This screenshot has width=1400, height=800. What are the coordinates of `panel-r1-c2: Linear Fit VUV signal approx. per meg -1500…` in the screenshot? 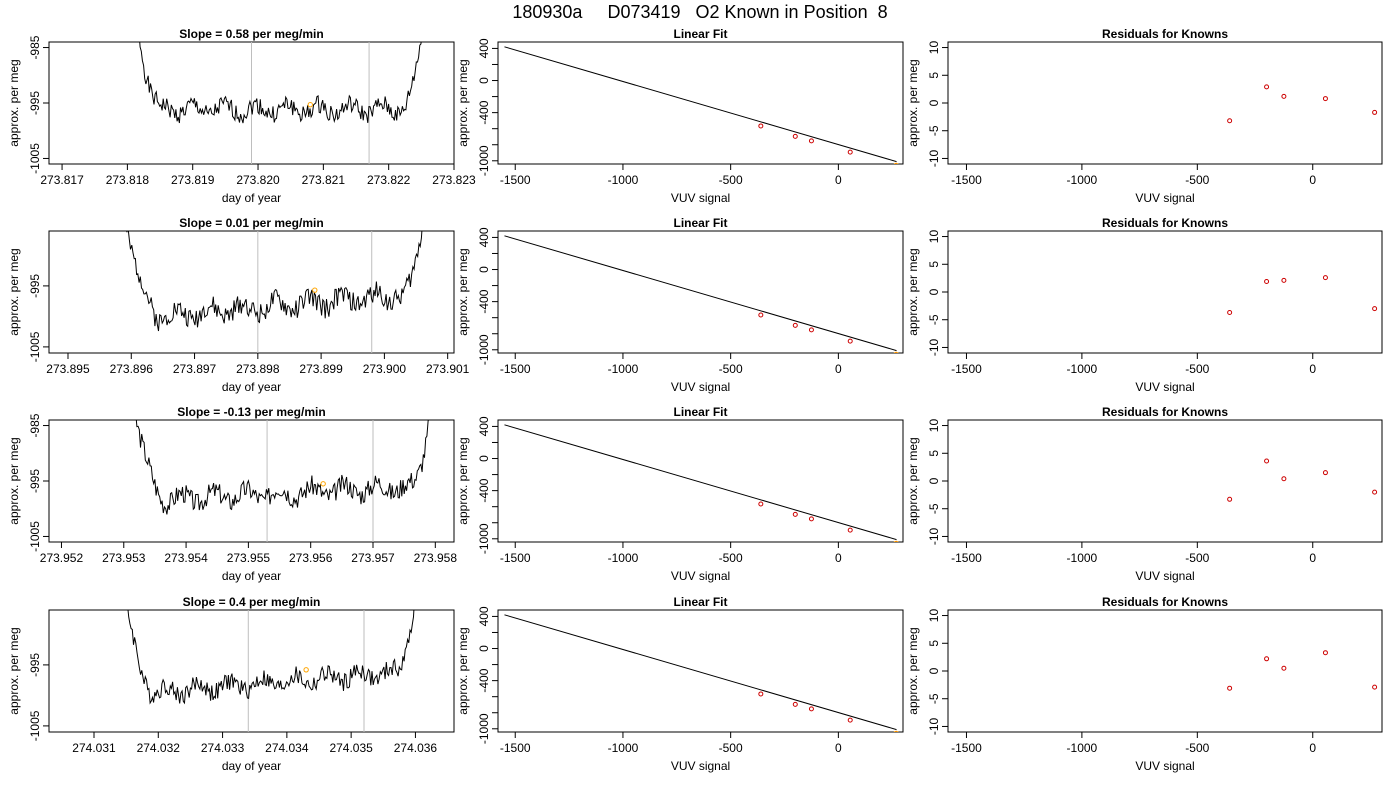 It's located at (680, 116).